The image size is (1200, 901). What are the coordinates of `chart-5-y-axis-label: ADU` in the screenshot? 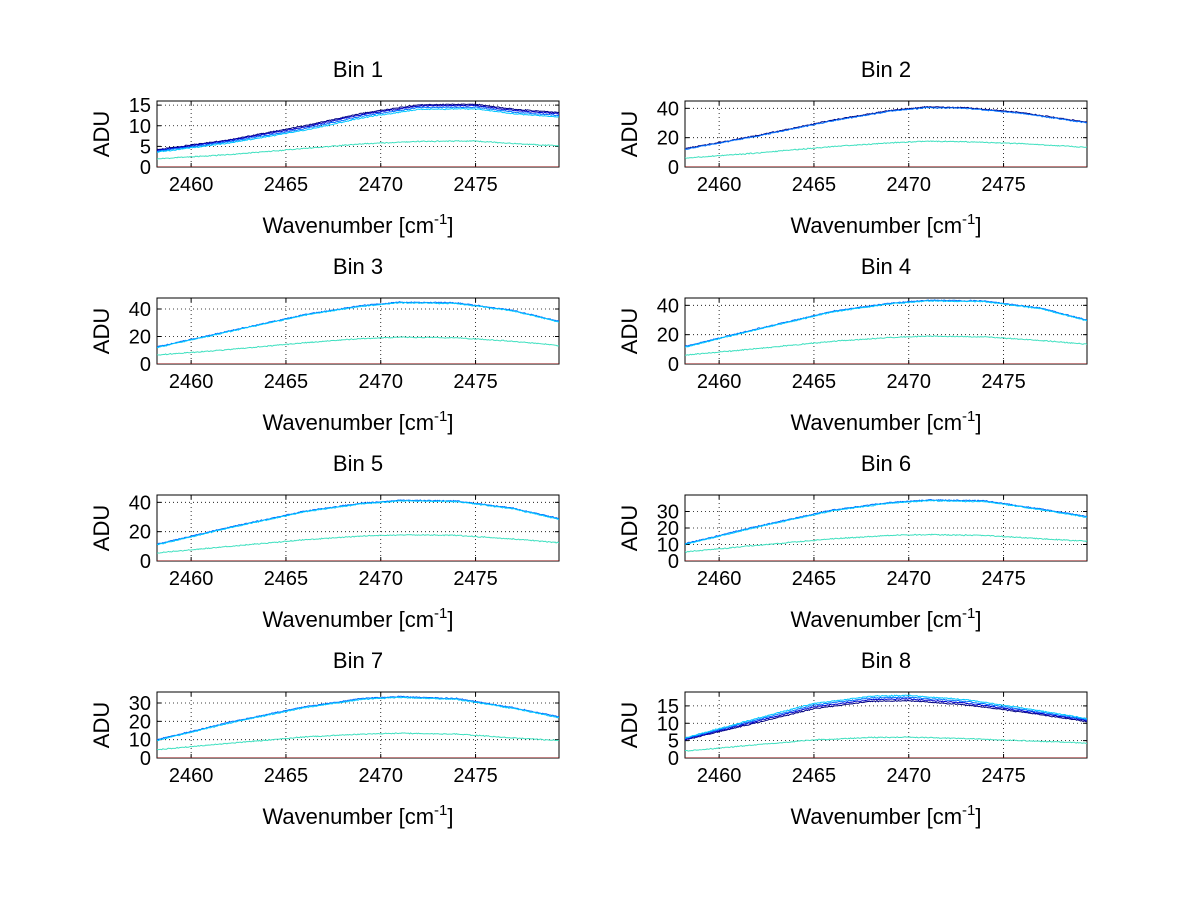 It's located at (101, 528).